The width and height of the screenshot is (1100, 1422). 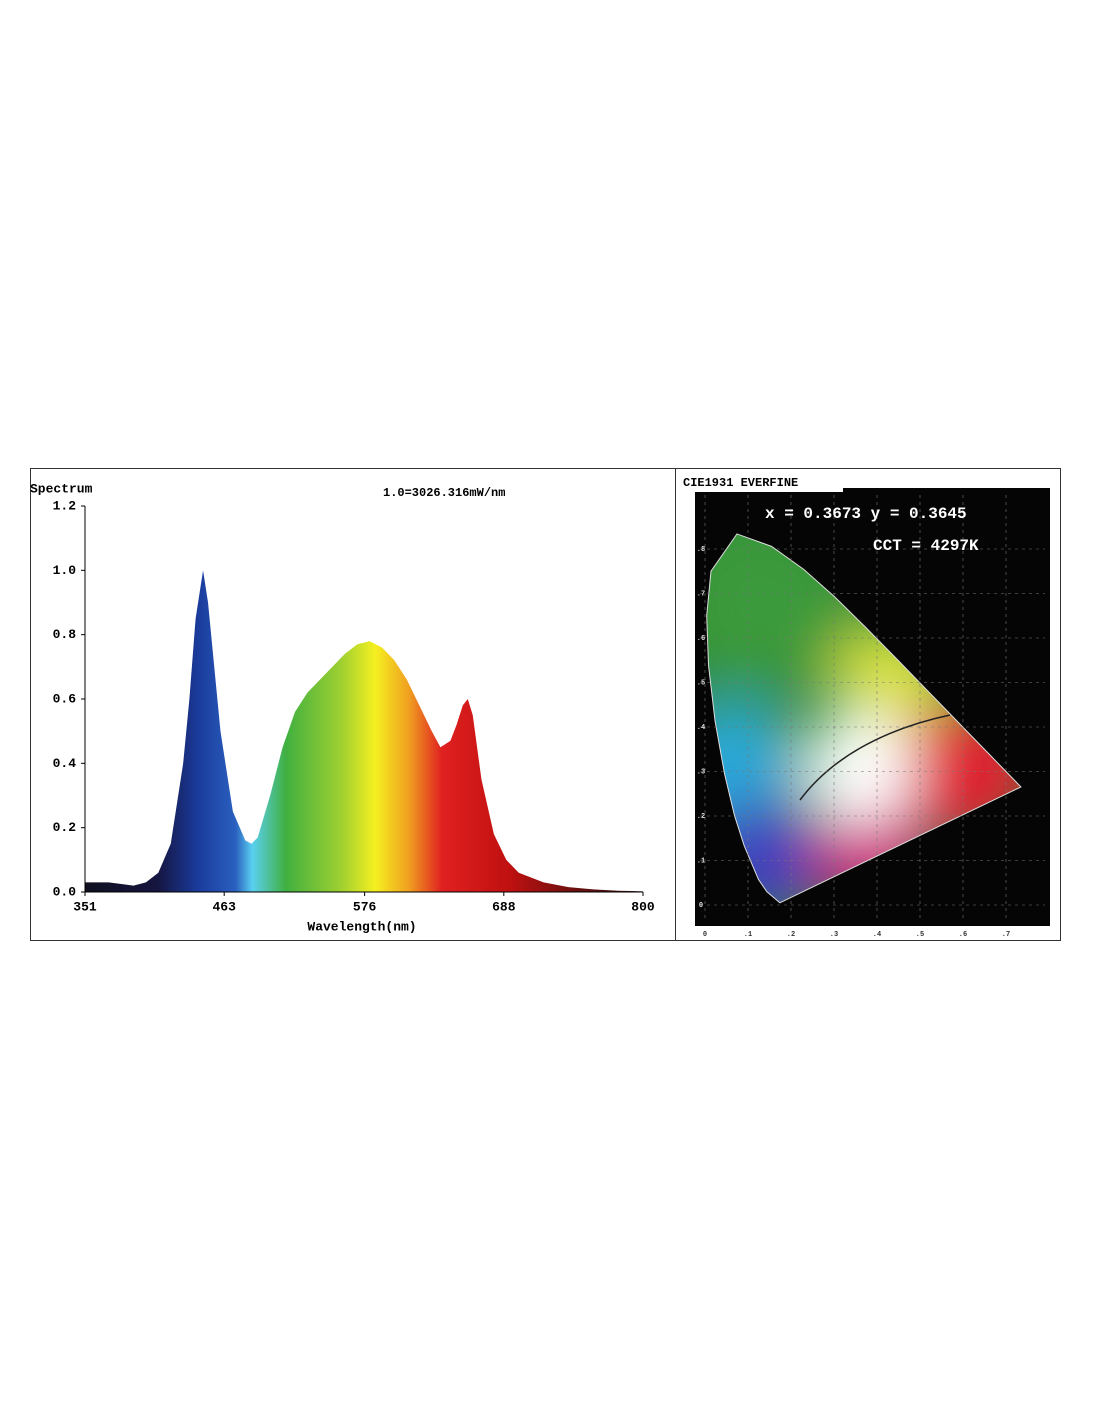 What do you see at coordinates (224, 906) in the screenshot?
I see `x-tick-label: 463` at bounding box center [224, 906].